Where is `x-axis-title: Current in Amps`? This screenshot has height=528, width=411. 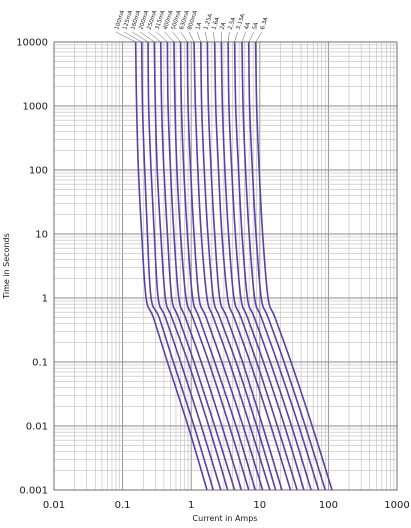
x-axis-title: Current in Amps is located at coordinates (225, 518).